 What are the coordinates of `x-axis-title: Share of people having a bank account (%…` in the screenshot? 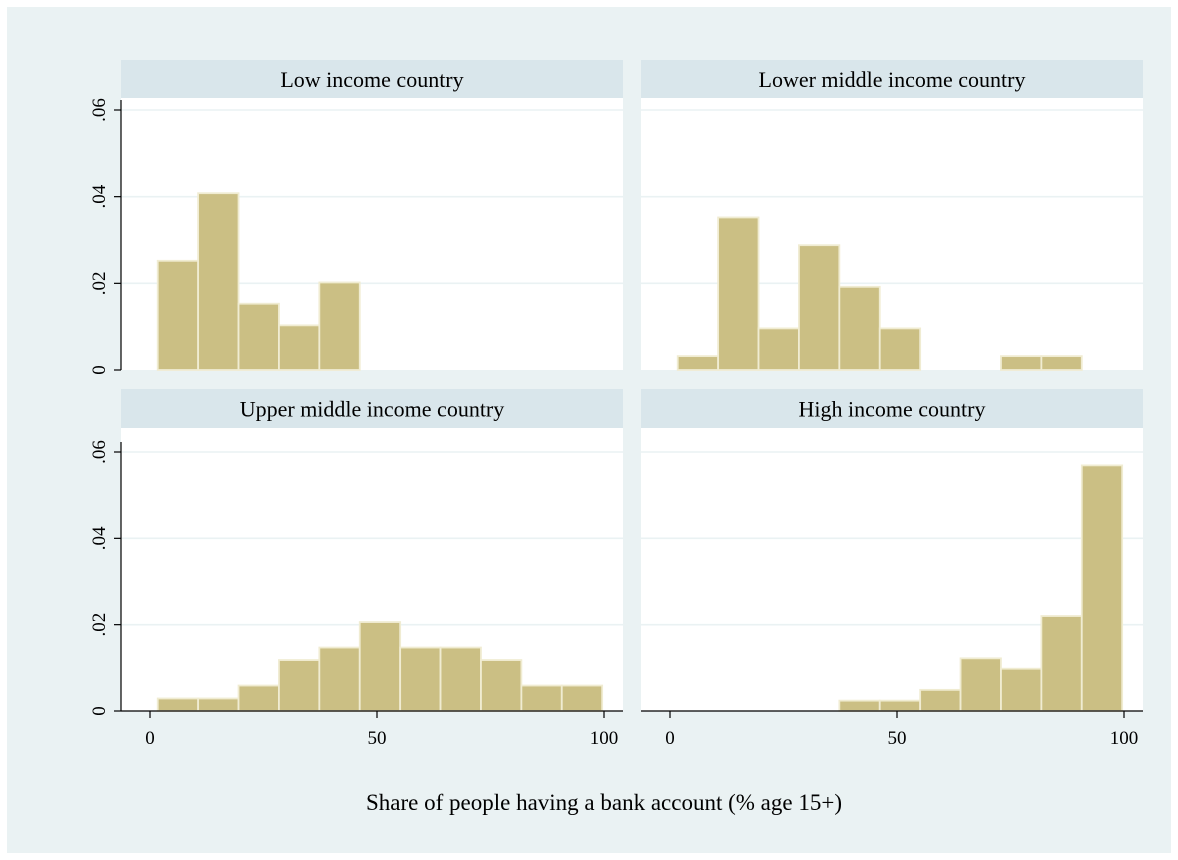 It's located at (604, 802).